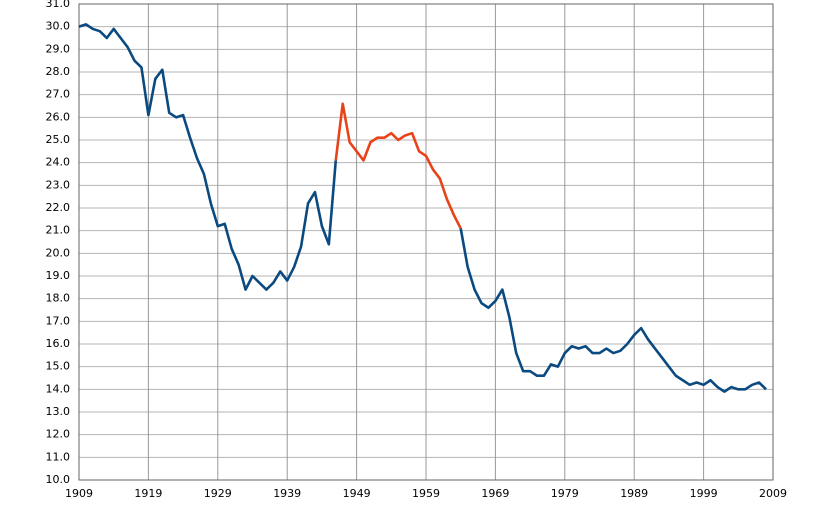 This screenshot has width=830, height=510. Describe the element at coordinates (398, 165) in the screenshot. I see `data-line` at that location.